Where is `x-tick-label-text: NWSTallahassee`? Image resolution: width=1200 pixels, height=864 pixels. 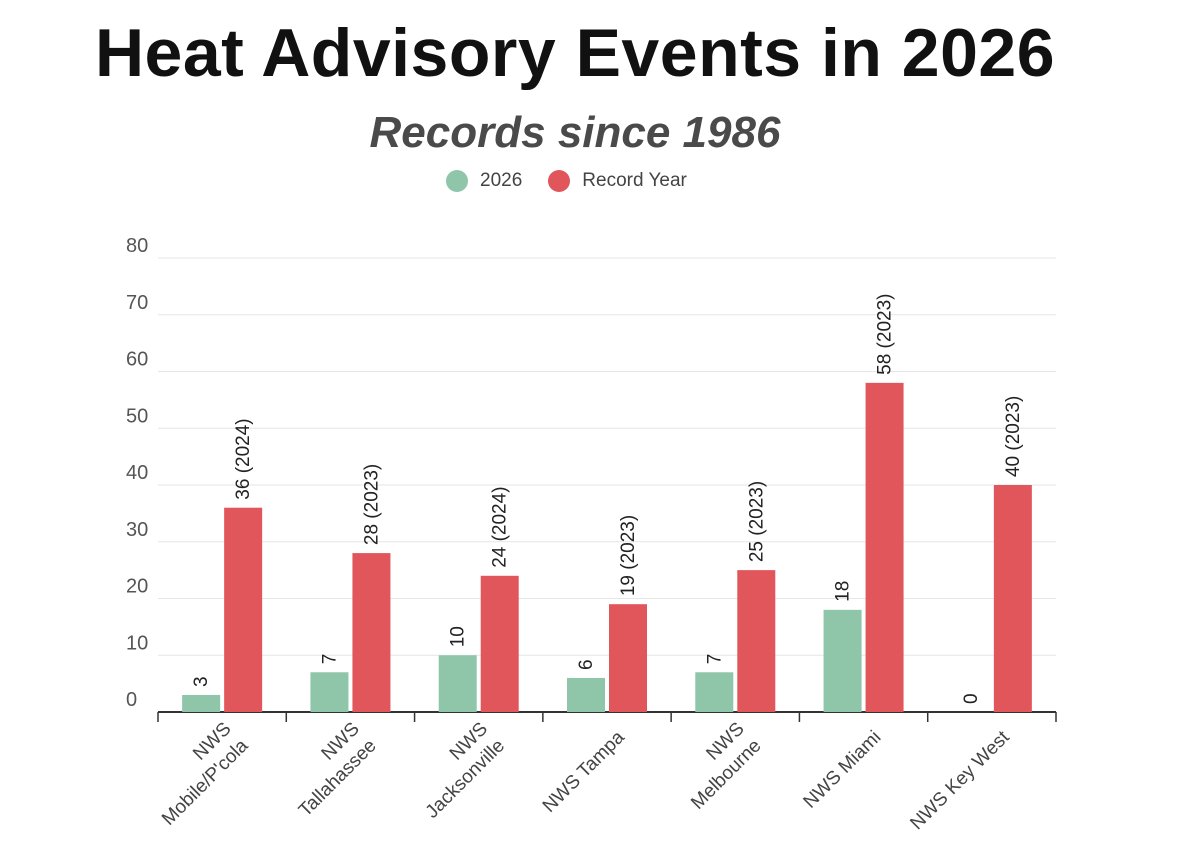 x-tick-label-text: NWSTallahassee is located at coordinates (329, 769).